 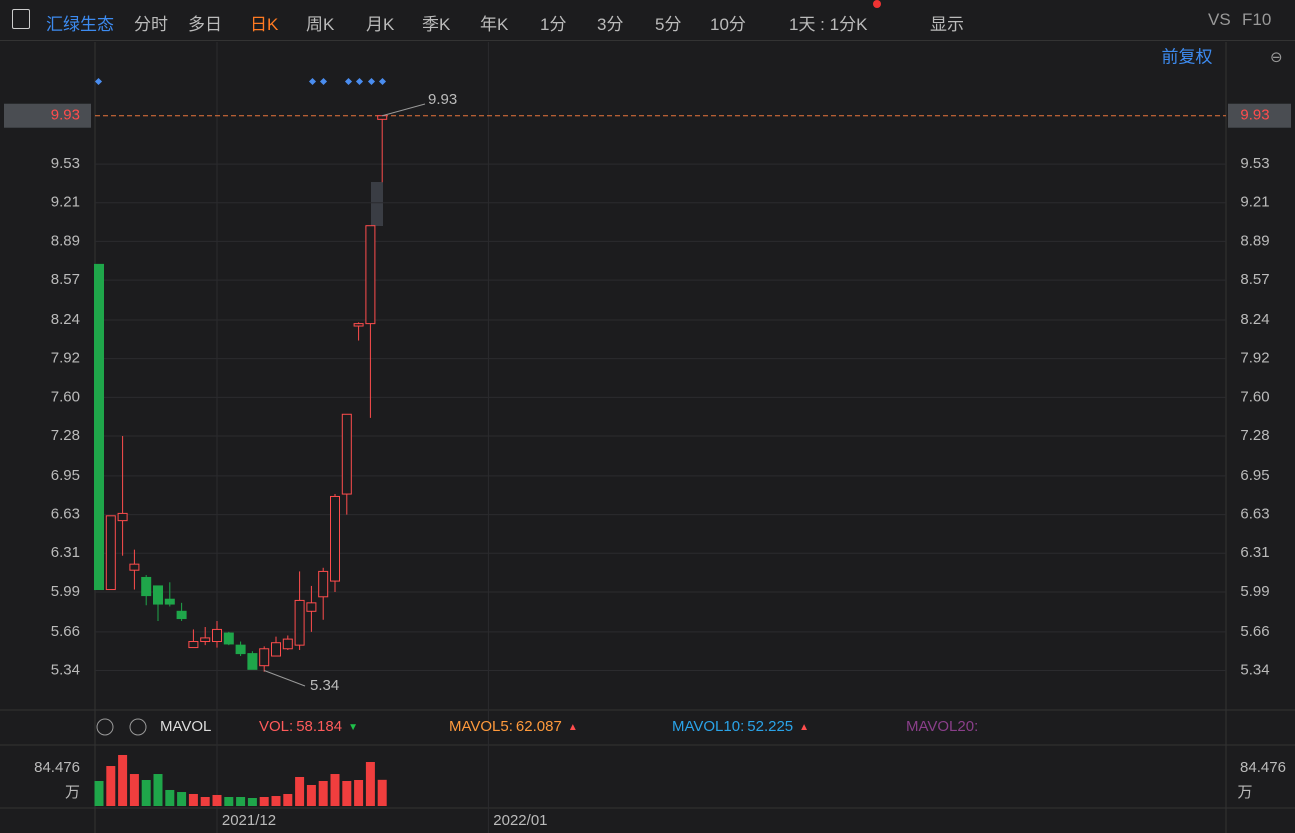 I want to click on event-markers, so click(x=240, y=81).